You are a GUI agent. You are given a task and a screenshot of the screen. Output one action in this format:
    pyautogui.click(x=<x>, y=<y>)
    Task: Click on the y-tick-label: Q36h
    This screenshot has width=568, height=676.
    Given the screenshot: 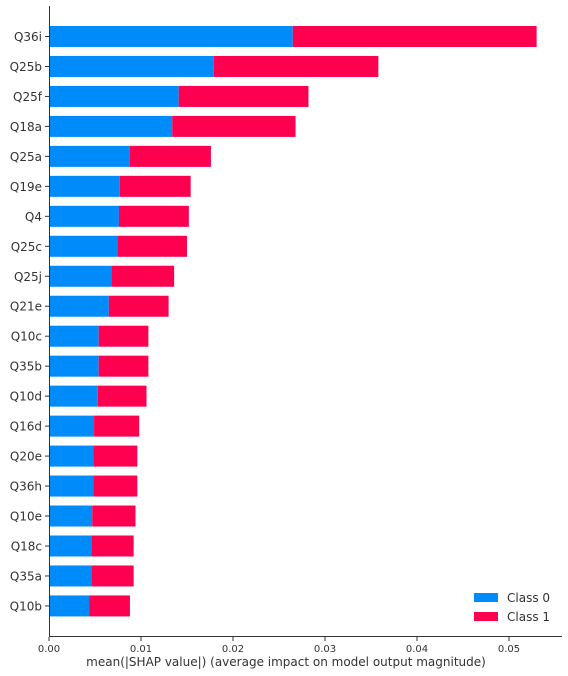 What is the action you would take?
    pyautogui.click(x=26, y=487)
    